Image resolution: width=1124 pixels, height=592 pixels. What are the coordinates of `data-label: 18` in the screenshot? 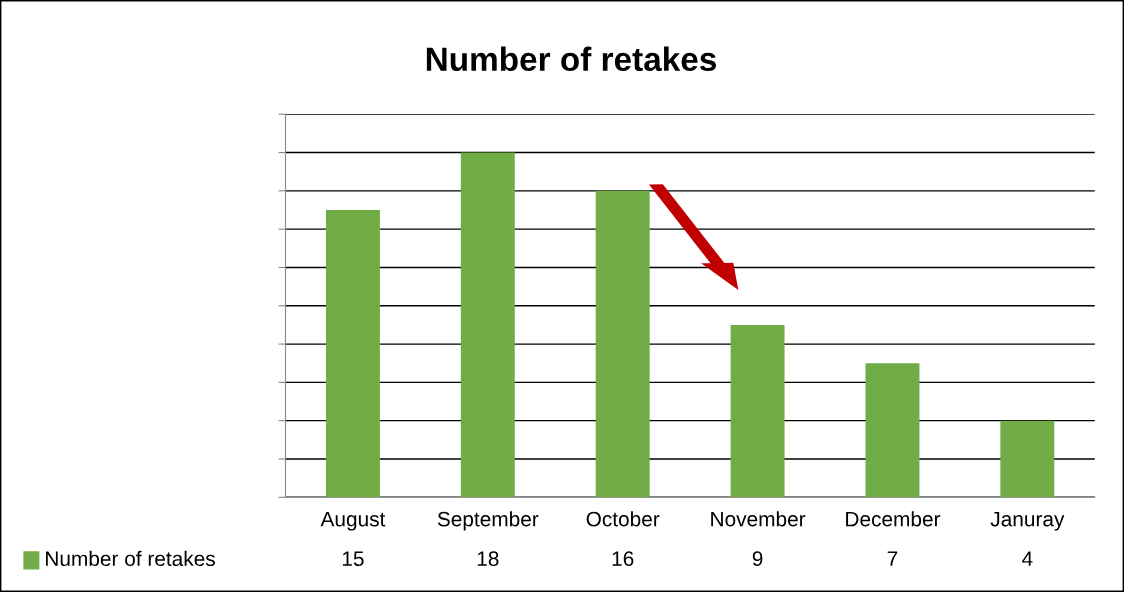 It's located at (488, 559).